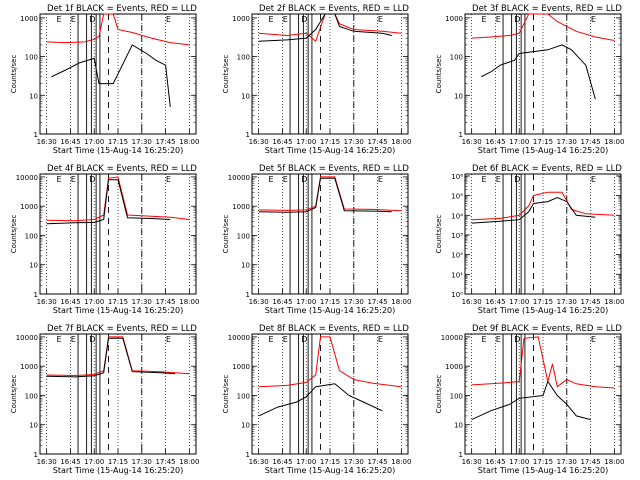  What do you see at coordinates (122, 9) in the screenshot?
I see `panel-title: Det 1f BLACK = Events, RED = LLD` at bounding box center [122, 9].